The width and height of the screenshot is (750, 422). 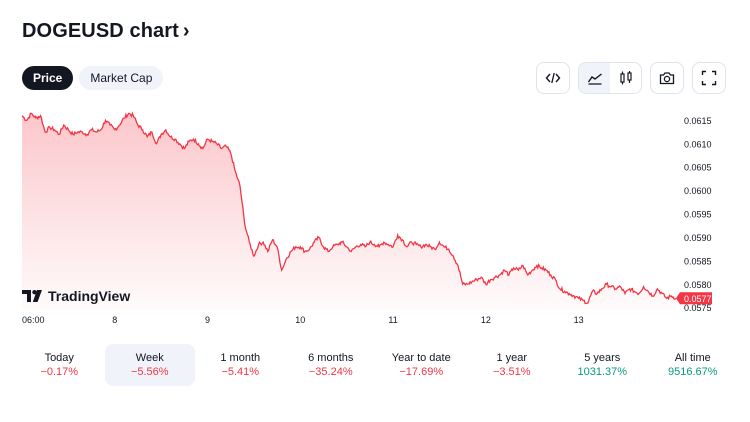 I want to click on period-change: −5.56%, so click(x=149, y=372).